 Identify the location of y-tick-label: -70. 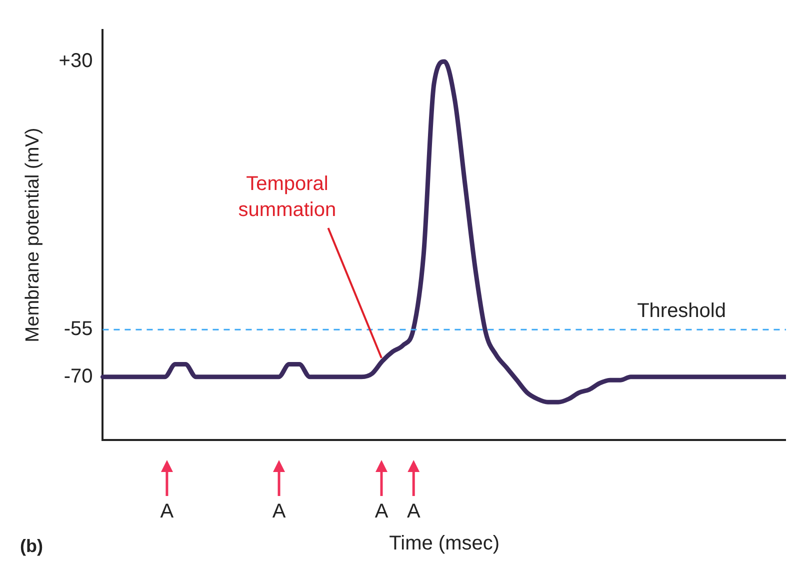
(78, 376).